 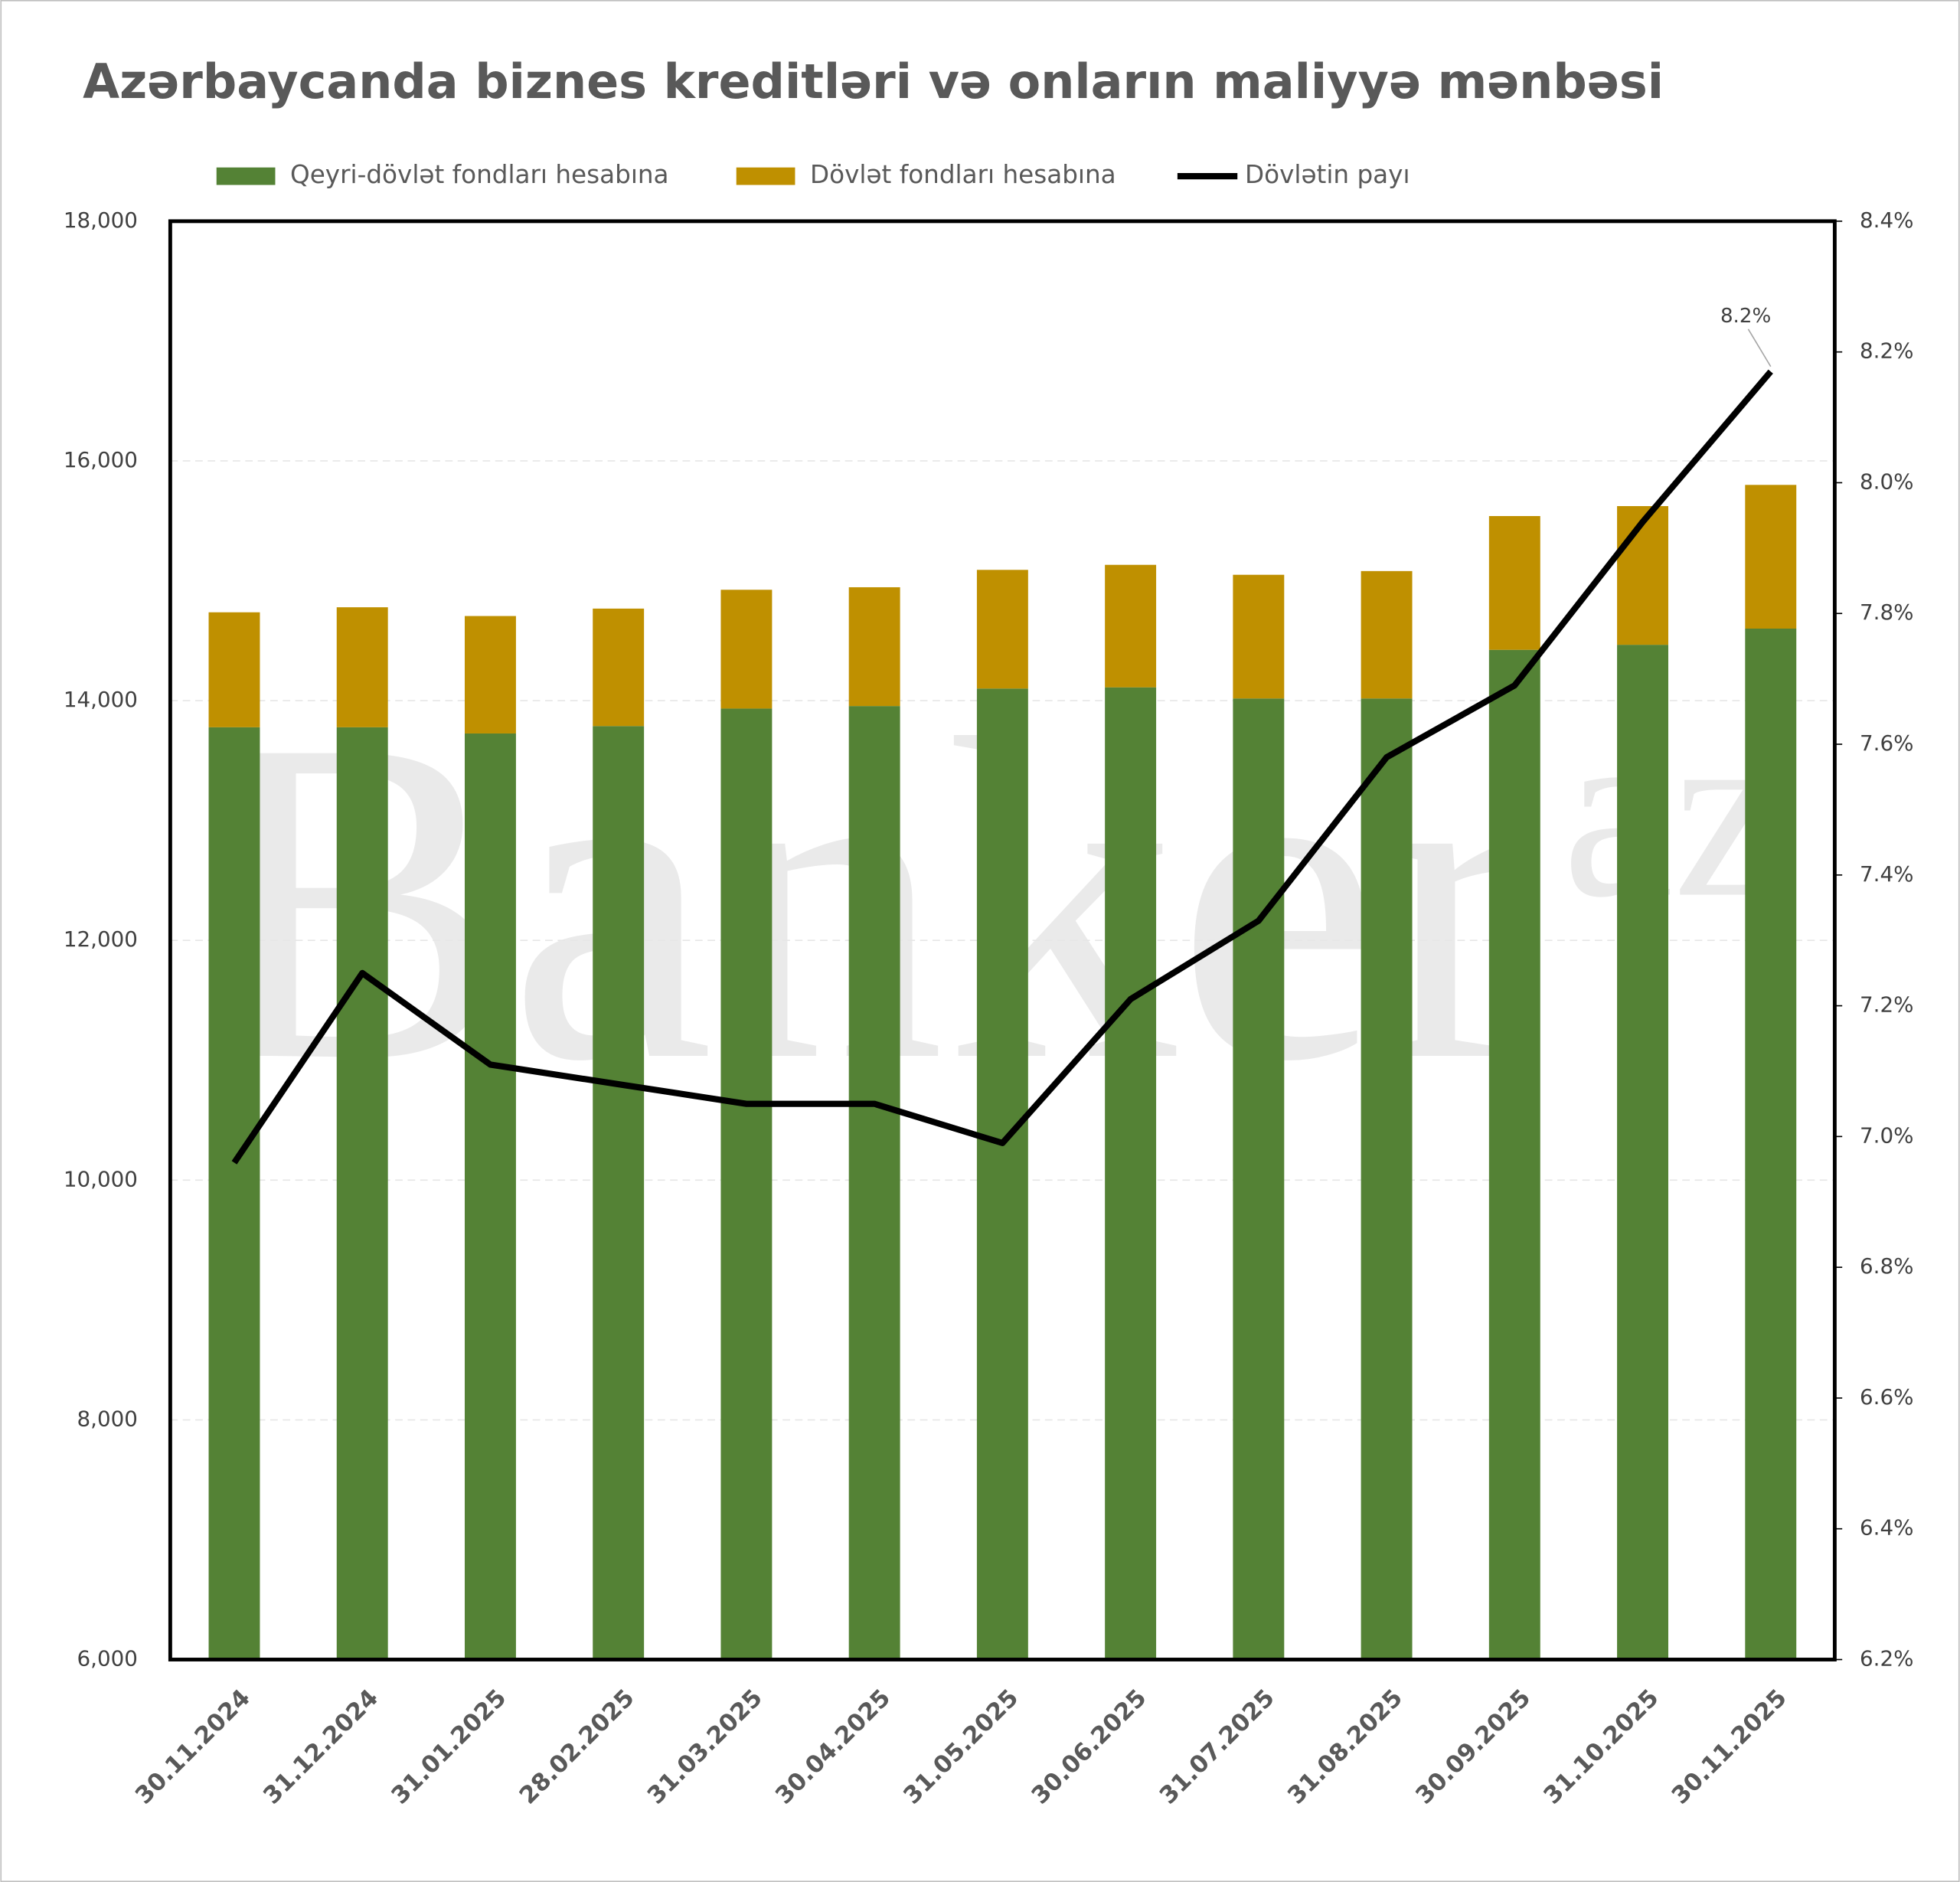 What do you see at coordinates (101, 939) in the screenshot?
I see `y-tick-label: 12,000` at bounding box center [101, 939].